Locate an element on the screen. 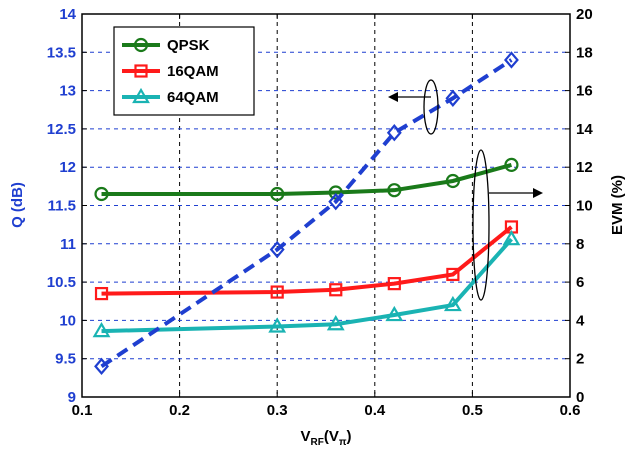 Image resolution: width=631 pixels, height=449 pixels. x-tick-label: 0.3 is located at coordinates (277, 410).